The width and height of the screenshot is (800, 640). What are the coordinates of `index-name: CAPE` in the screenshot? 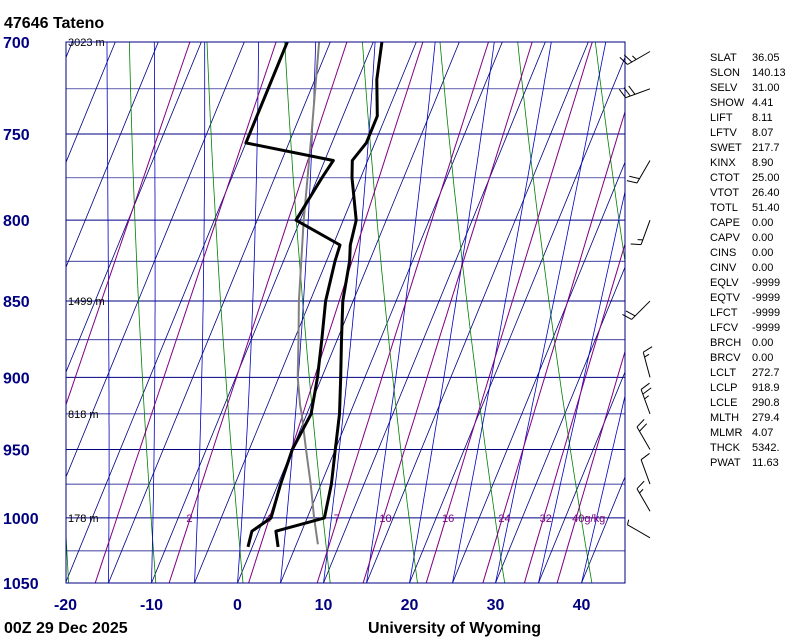 It's located at (725, 223).